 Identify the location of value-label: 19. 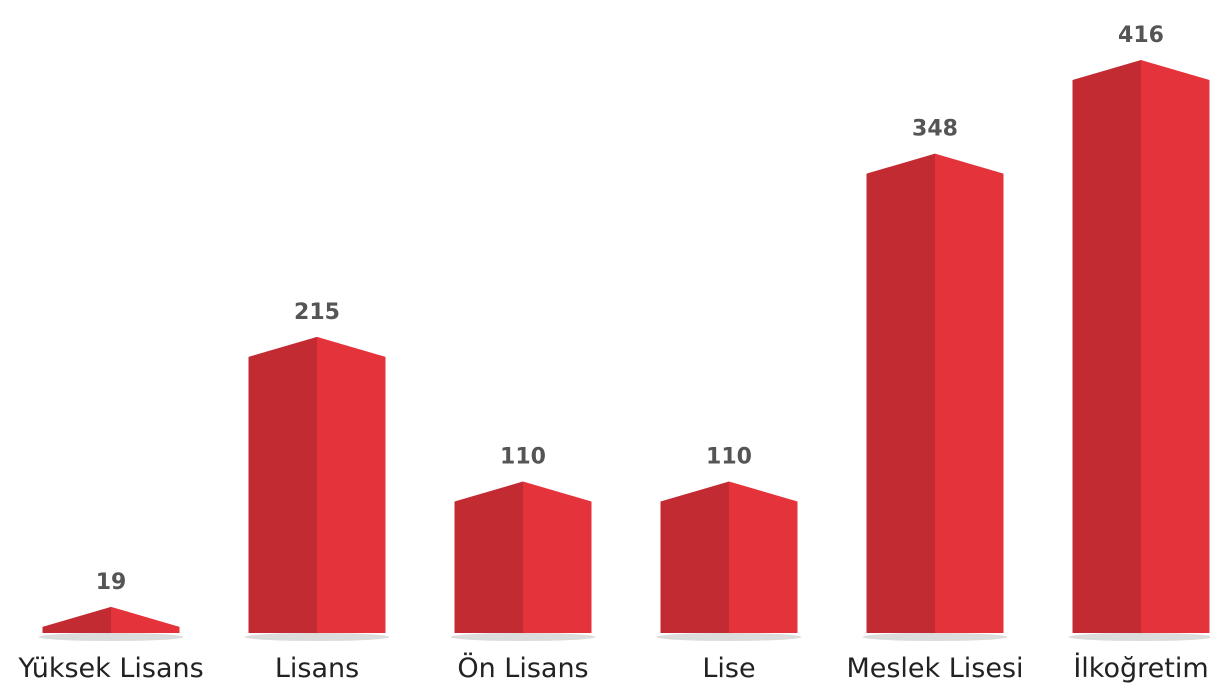
(111, 582).